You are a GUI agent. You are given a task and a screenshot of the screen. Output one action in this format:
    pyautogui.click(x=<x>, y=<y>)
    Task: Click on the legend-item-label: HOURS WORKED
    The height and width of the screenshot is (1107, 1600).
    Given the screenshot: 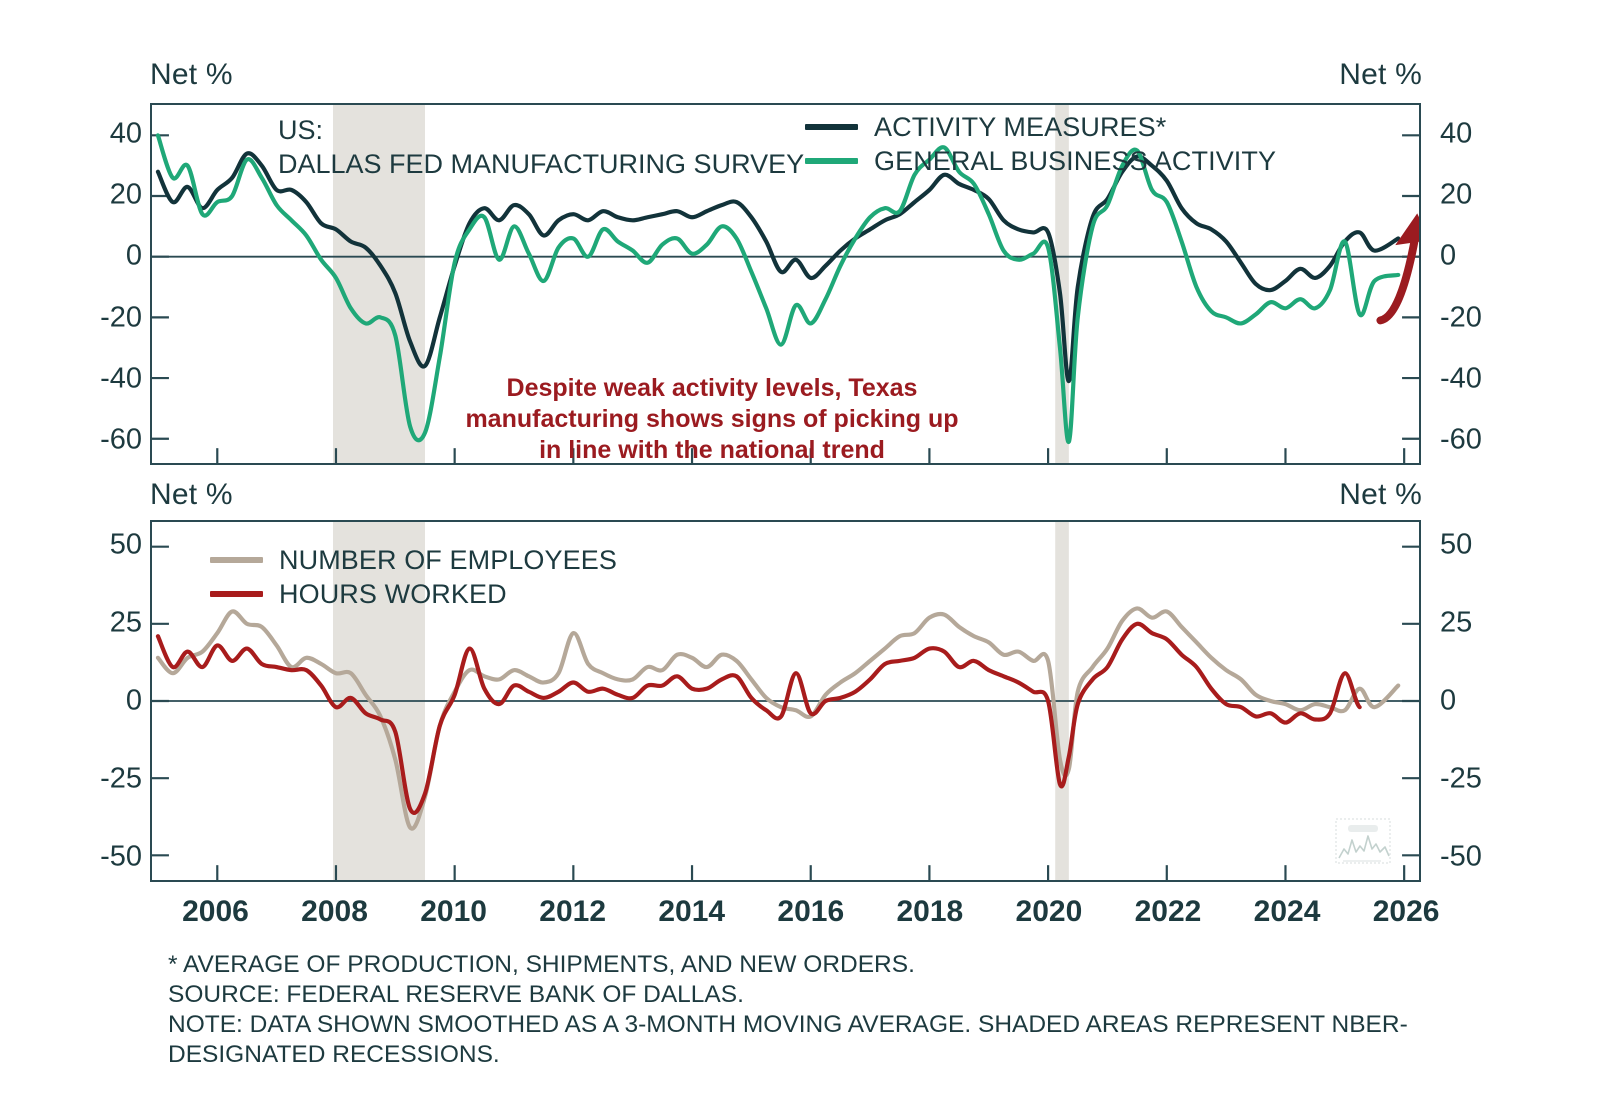 What is the action you would take?
    pyautogui.click(x=393, y=593)
    